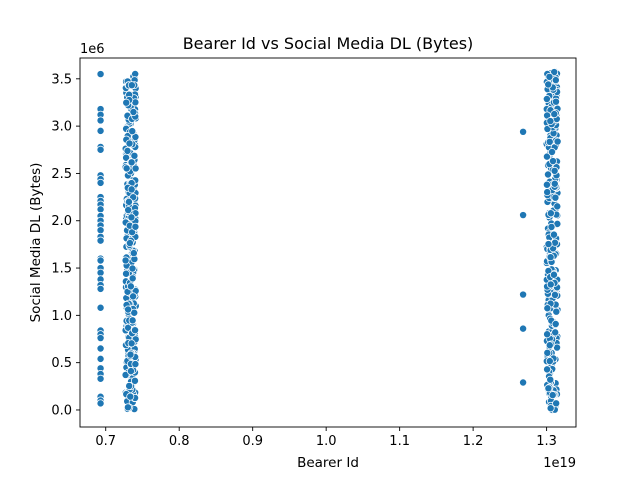 This screenshot has width=640, height=480. Describe the element at coordinates (546, 441) in the screenshot. I see `x-tick-label: 1.3` at that location.